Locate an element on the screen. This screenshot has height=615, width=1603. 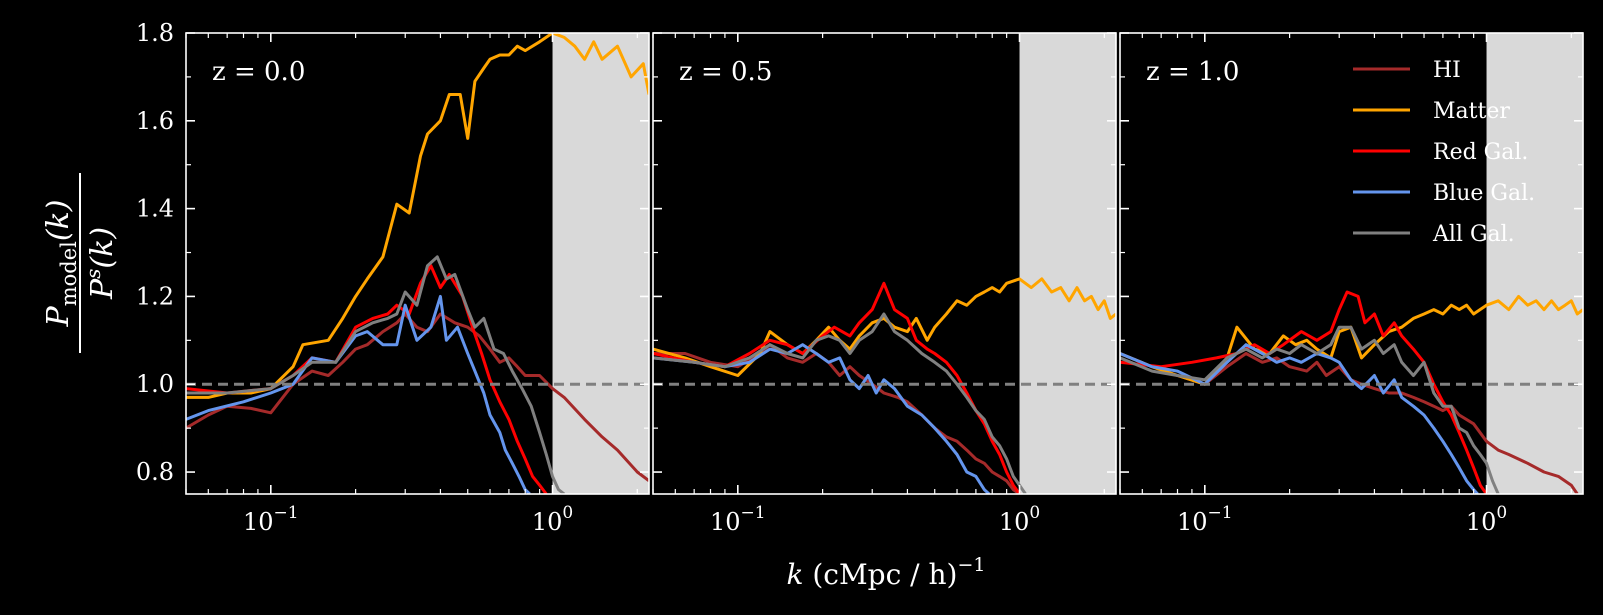
y-axis-label: Pmodel(k)Ps(k) is located at coordinates (80, 263).